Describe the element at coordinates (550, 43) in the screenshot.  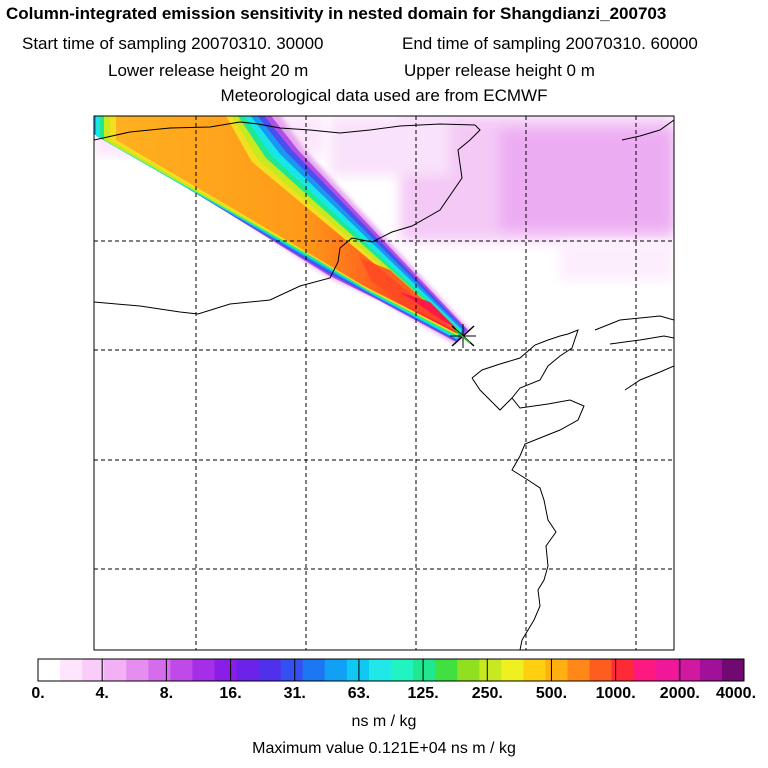
I see `end-time-label: End time of sampling 20070310. 60000` at that location.